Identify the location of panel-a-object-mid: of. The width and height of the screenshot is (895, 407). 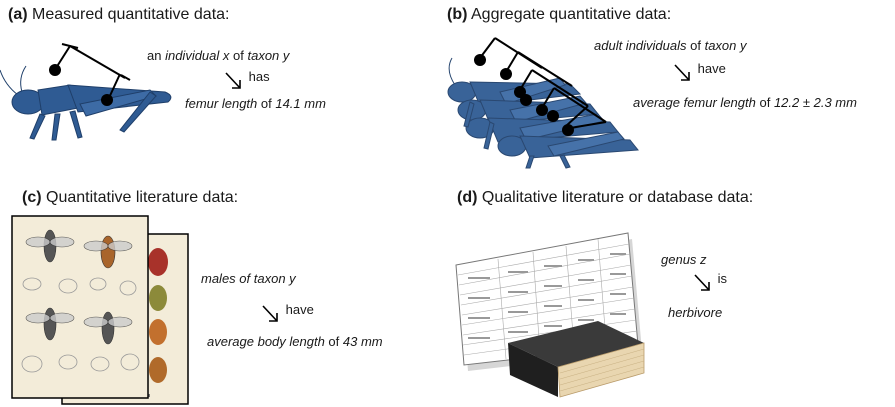
(266, 103).